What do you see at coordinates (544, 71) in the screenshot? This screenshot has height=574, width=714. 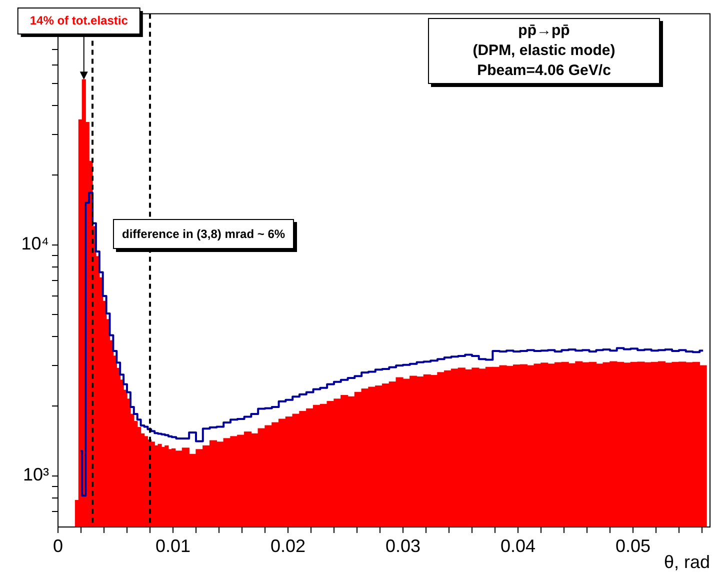 I see `annotation: Pbeam=4.06 GeV/c` at bounding box center [544, 71].